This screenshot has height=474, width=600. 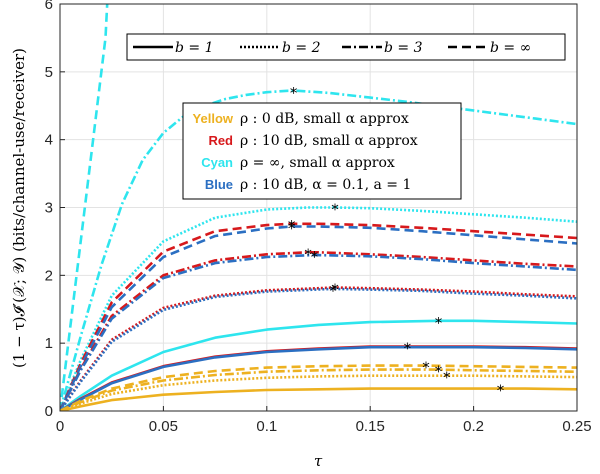 I want to click on x-axis-label: τ, so click(x=318, y=461).